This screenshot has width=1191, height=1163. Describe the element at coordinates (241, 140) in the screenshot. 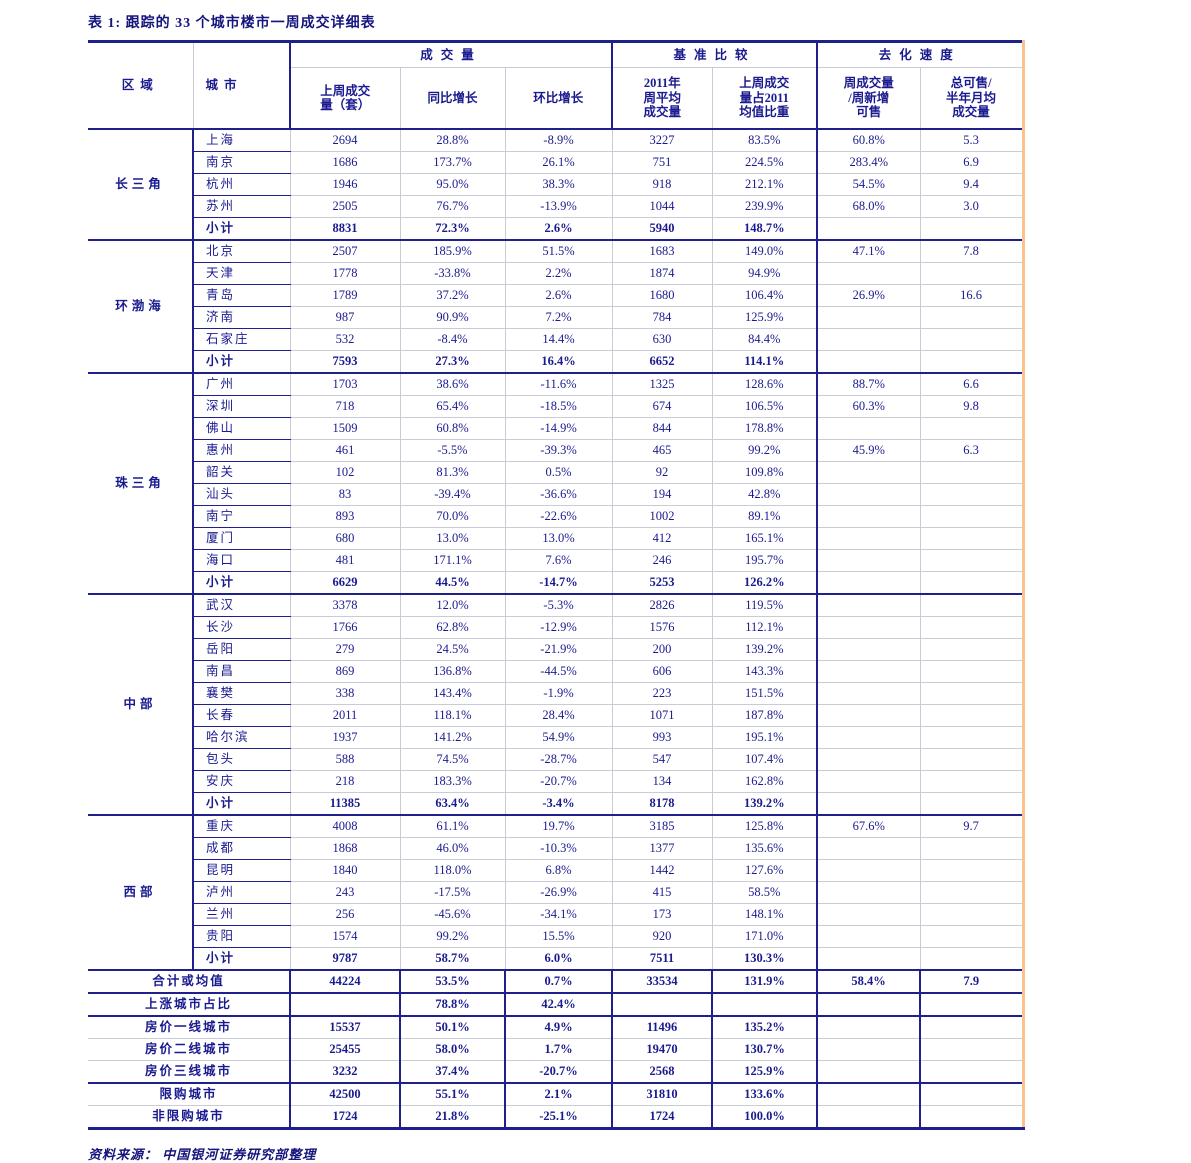

I see `city-name-cell: 上海` at that location.